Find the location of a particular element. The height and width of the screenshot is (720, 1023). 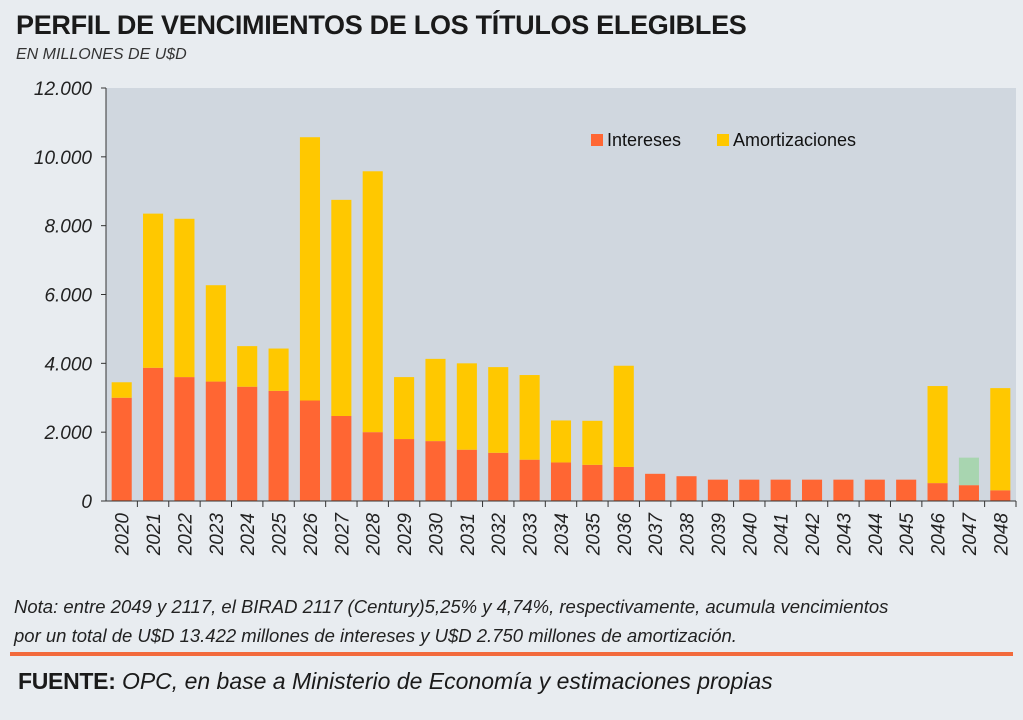

bar-intereses-2023 is located at coordinates (215, 441).